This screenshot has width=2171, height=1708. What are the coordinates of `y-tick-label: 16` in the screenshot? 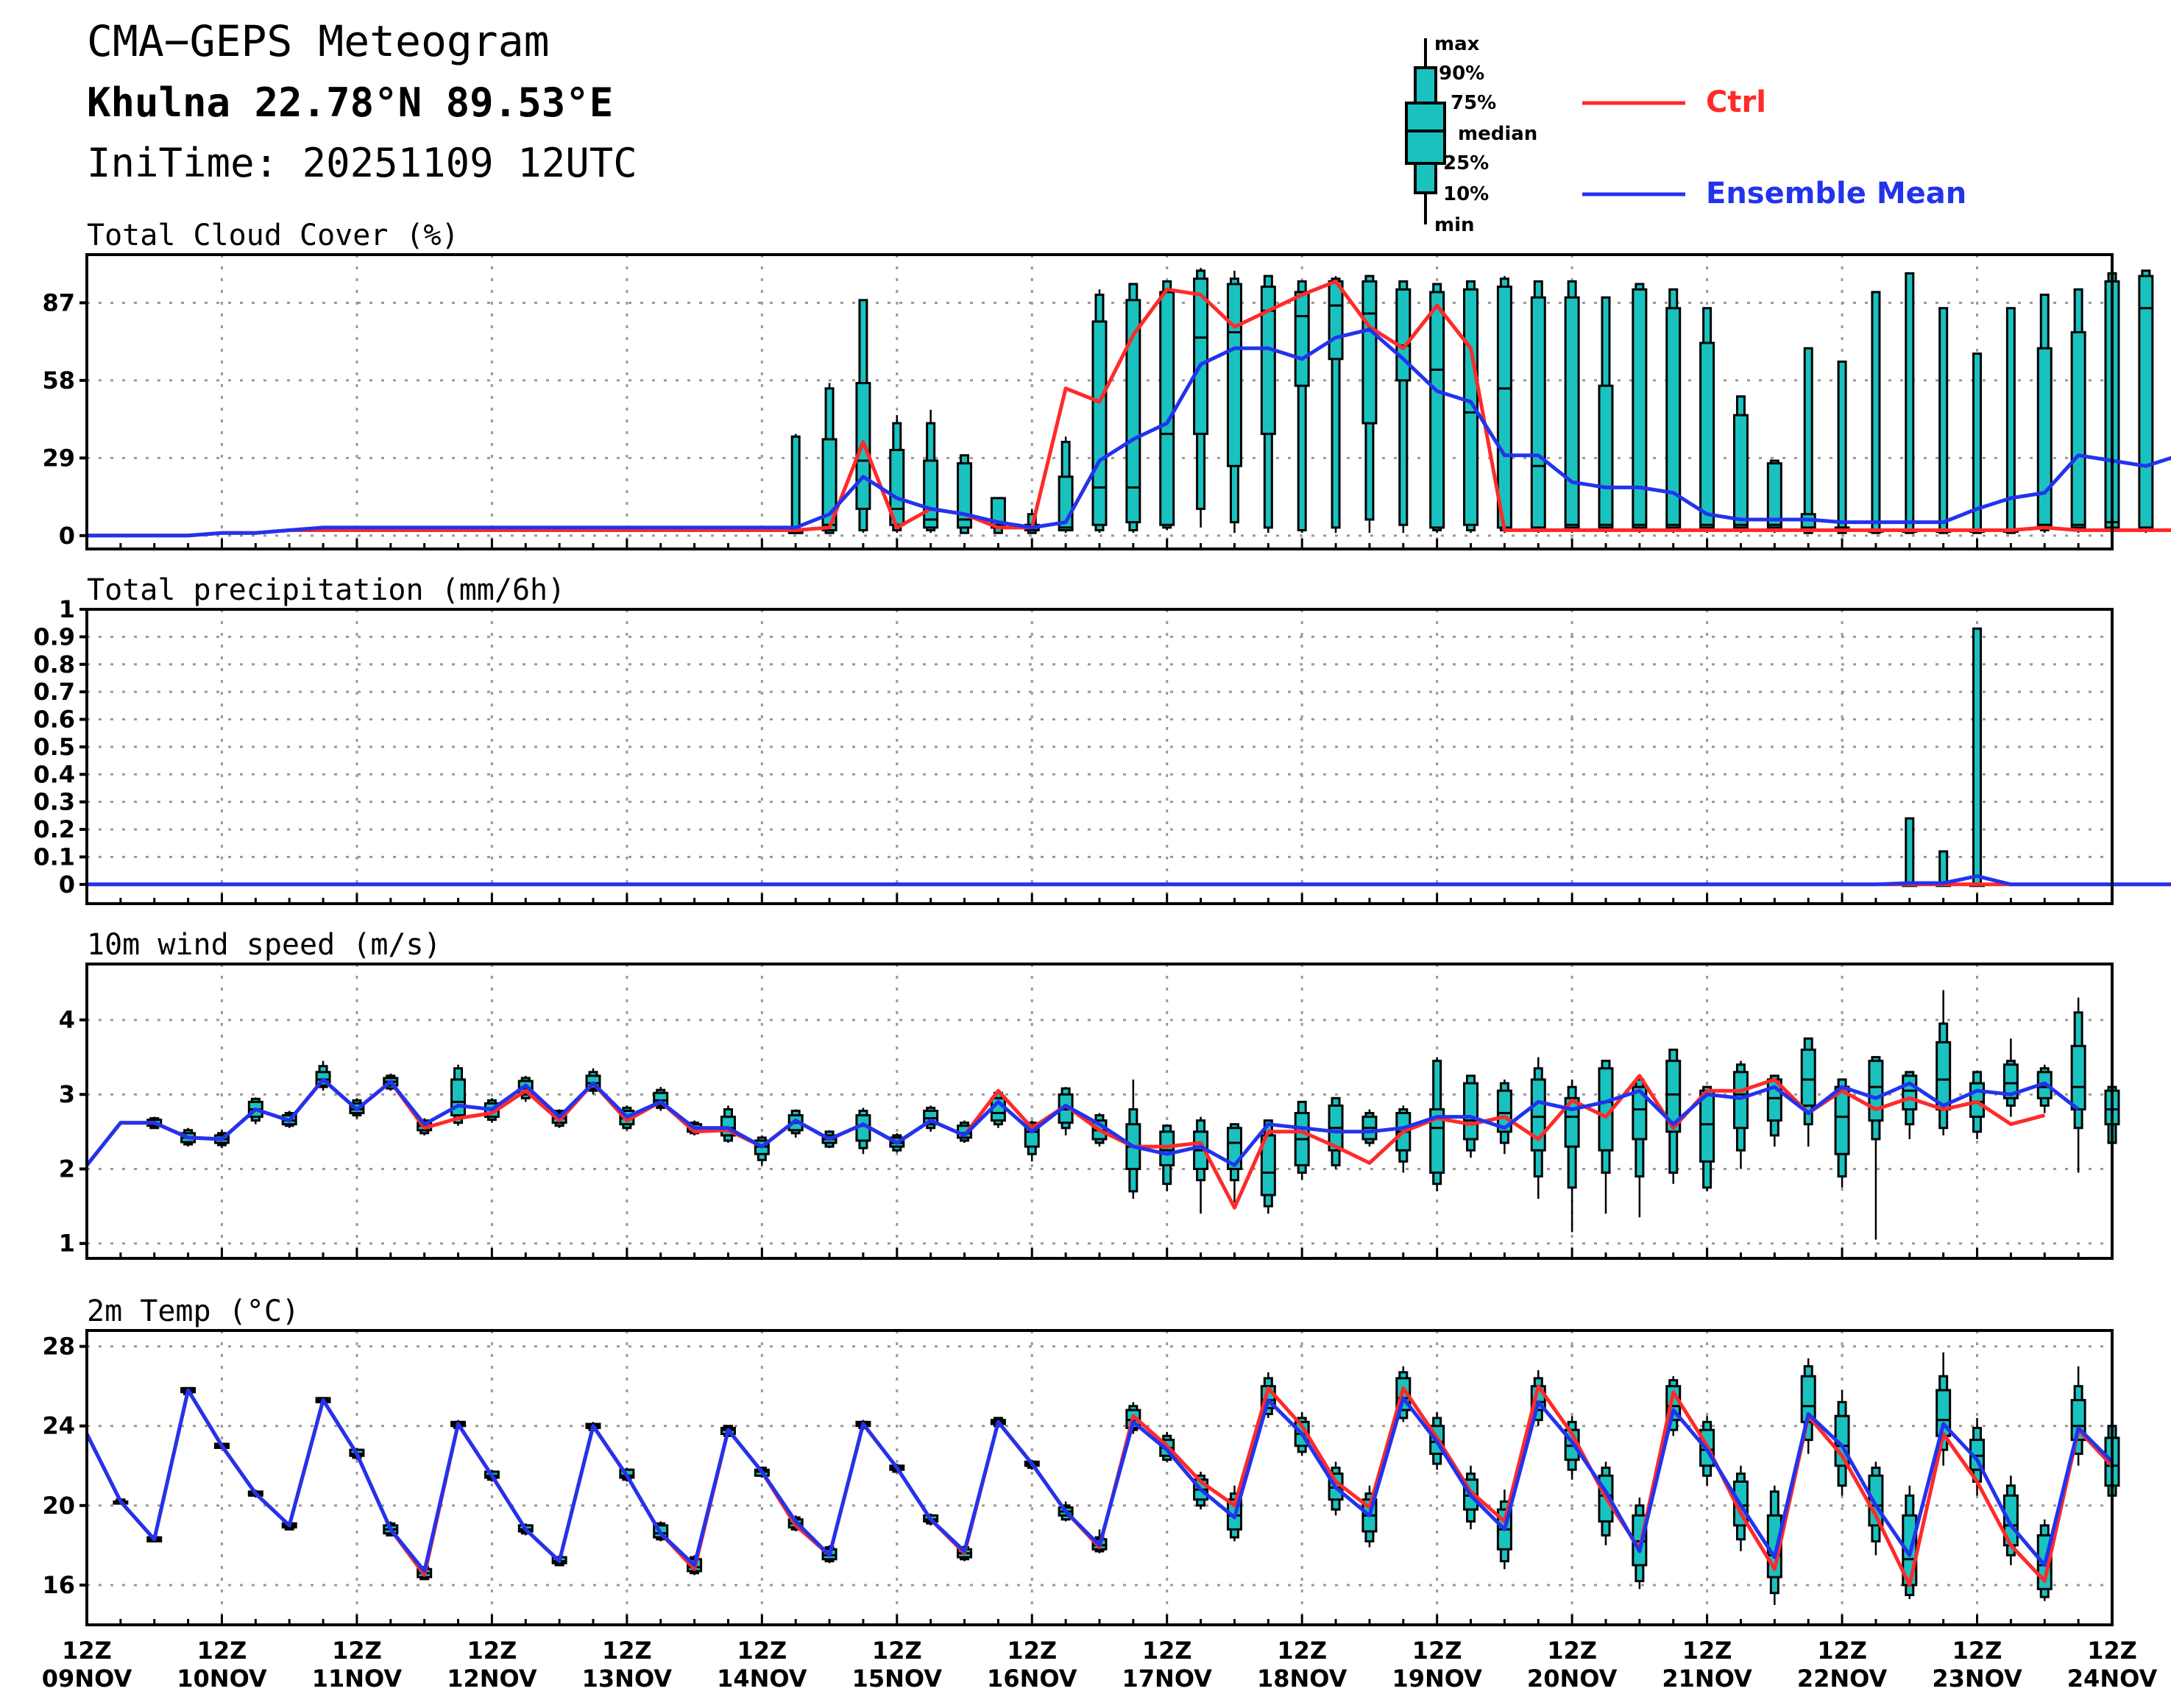 It's located at (59, 1585).